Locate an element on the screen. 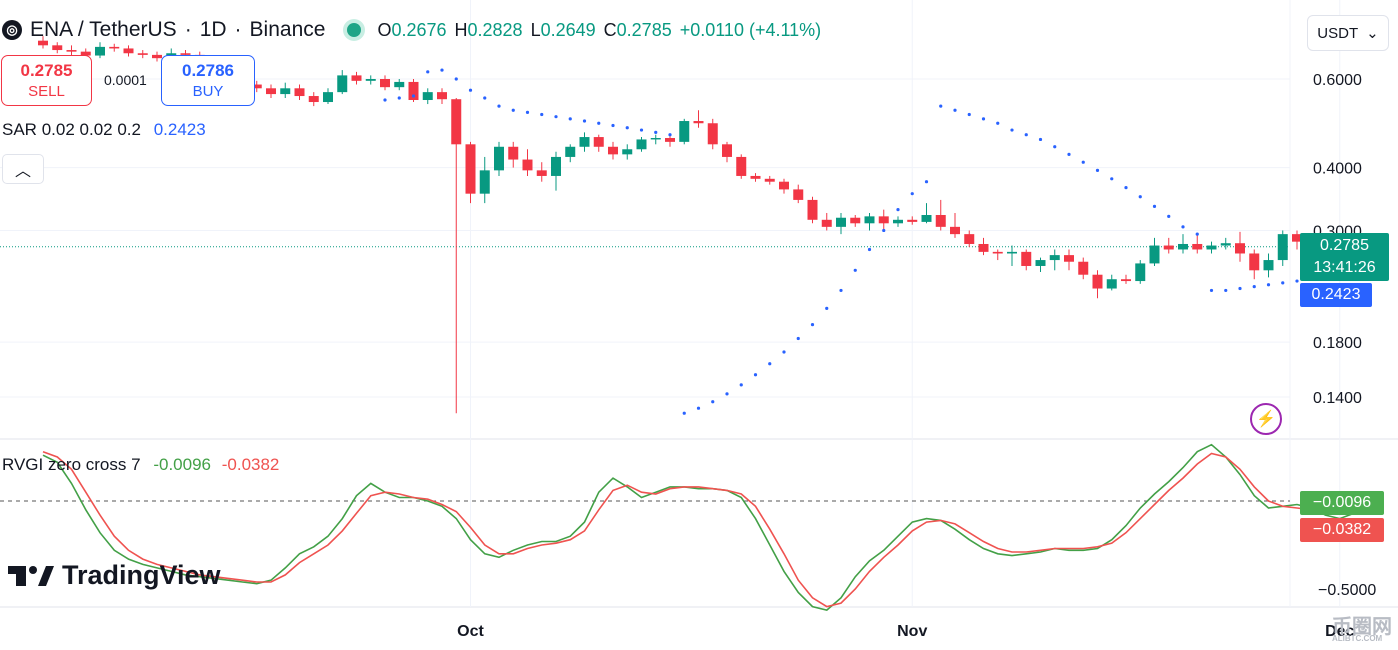  brand-name: TradingView is located at coordinates (141, 575).